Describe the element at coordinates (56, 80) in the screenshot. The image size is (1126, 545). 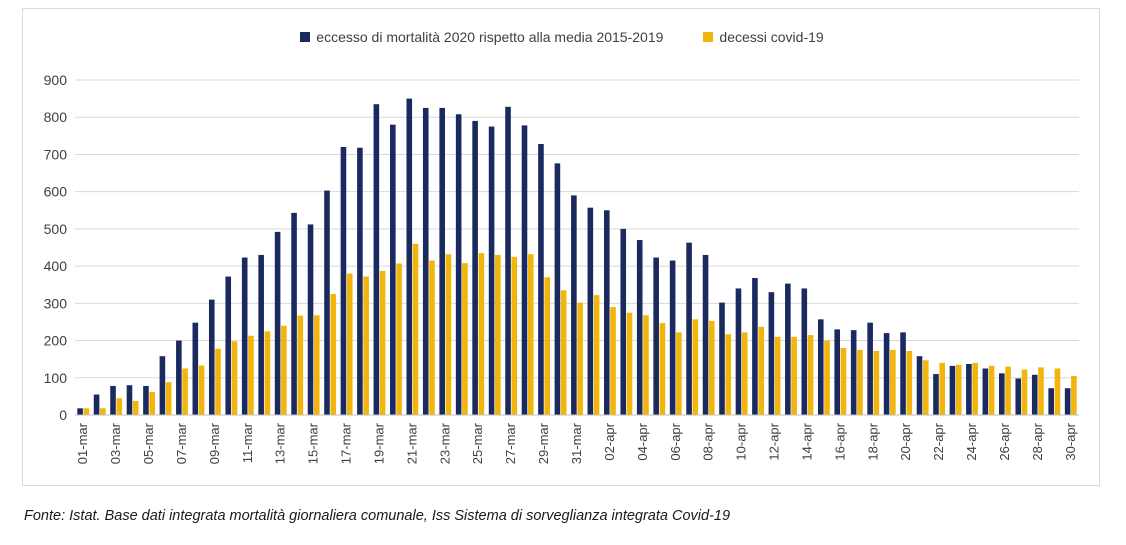
I see `y-tick-label: 900` at that location.